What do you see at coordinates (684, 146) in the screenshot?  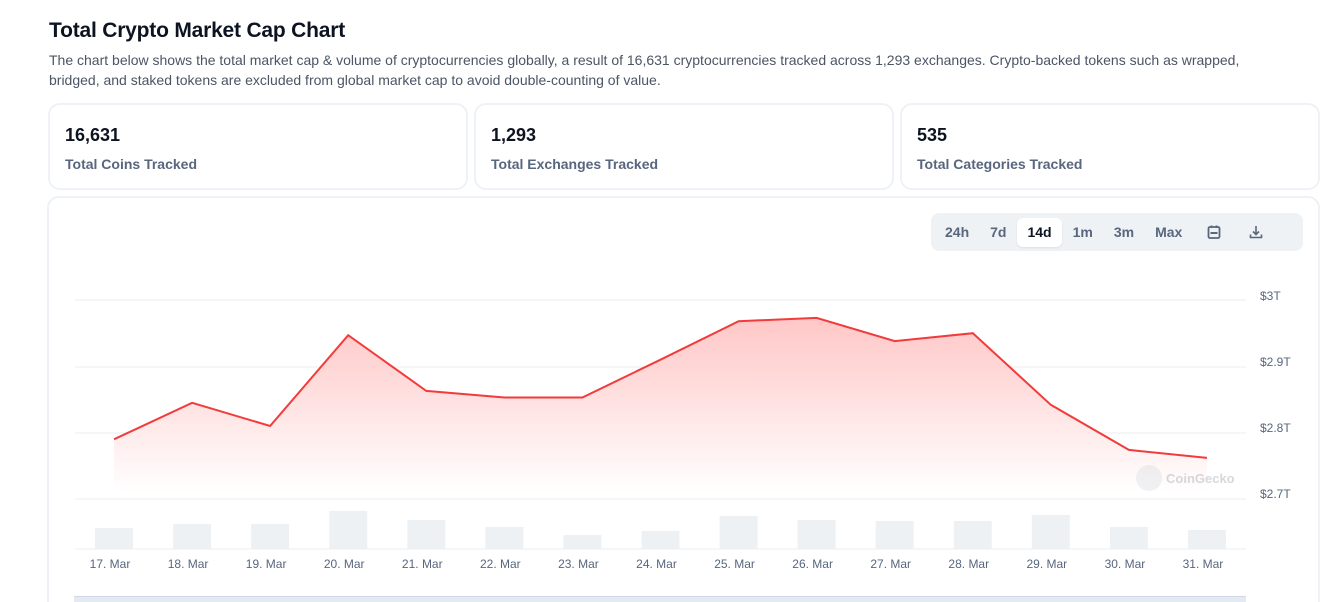 I see `stat-card-exchanges: 1,293 Total Exchanges Tracked` at bounding box center [684, 146].